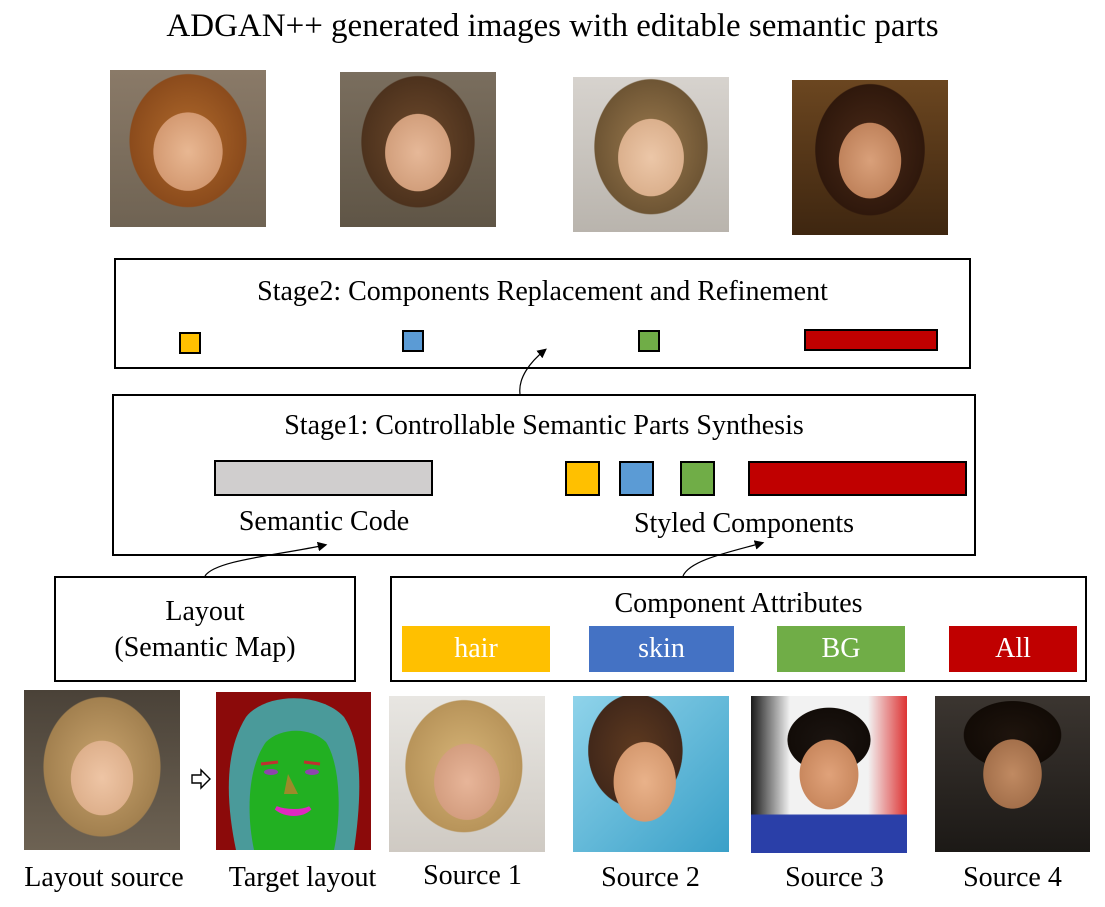  What do you see at coordinates (476, 649) in the screenshot?
I see `attribute-hair: hair` at bounding box center [476, 649].